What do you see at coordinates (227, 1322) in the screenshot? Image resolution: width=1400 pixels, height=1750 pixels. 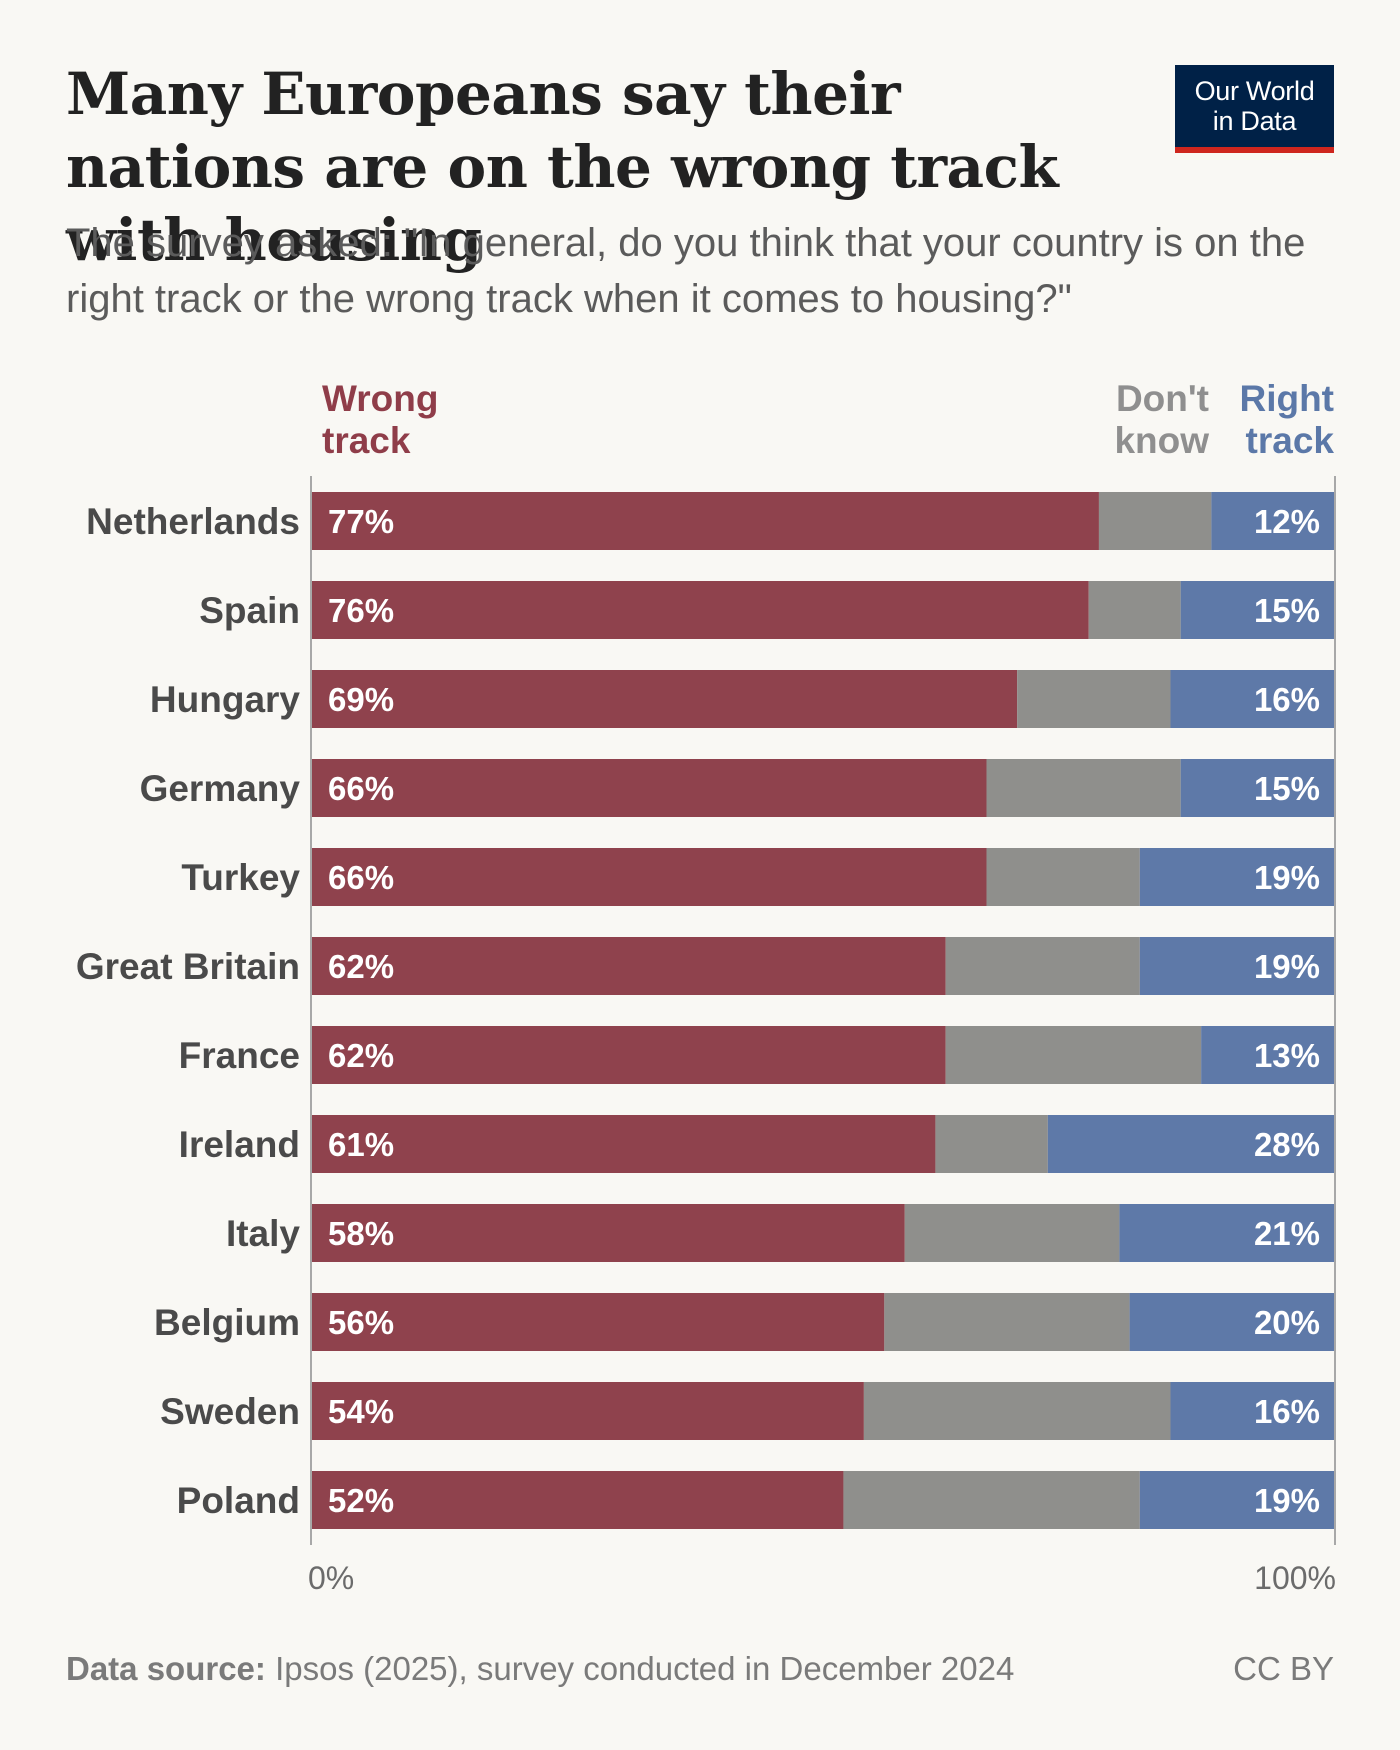 I see `country-label: Belgium` at bounding box center [227, 1322].